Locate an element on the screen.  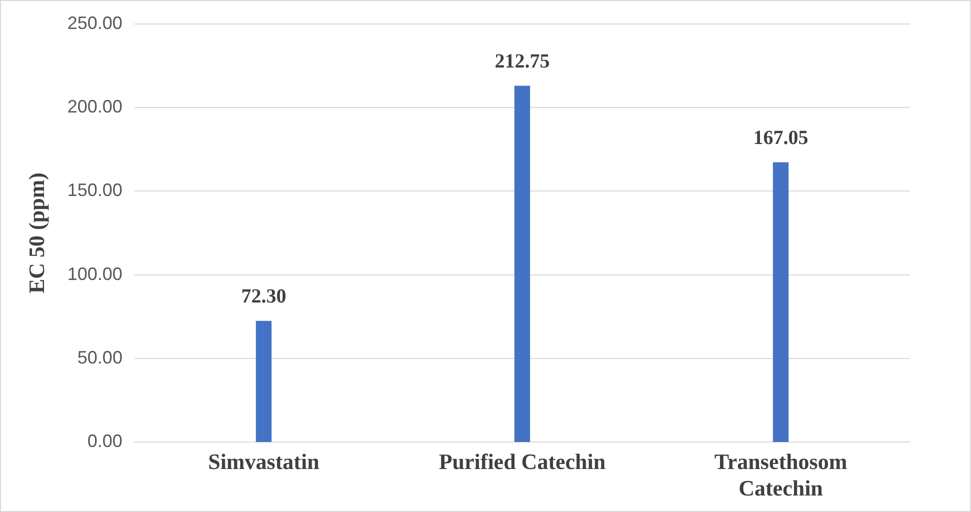
x-tick-label: Purified Catechin is located at coordinates (522, 461).